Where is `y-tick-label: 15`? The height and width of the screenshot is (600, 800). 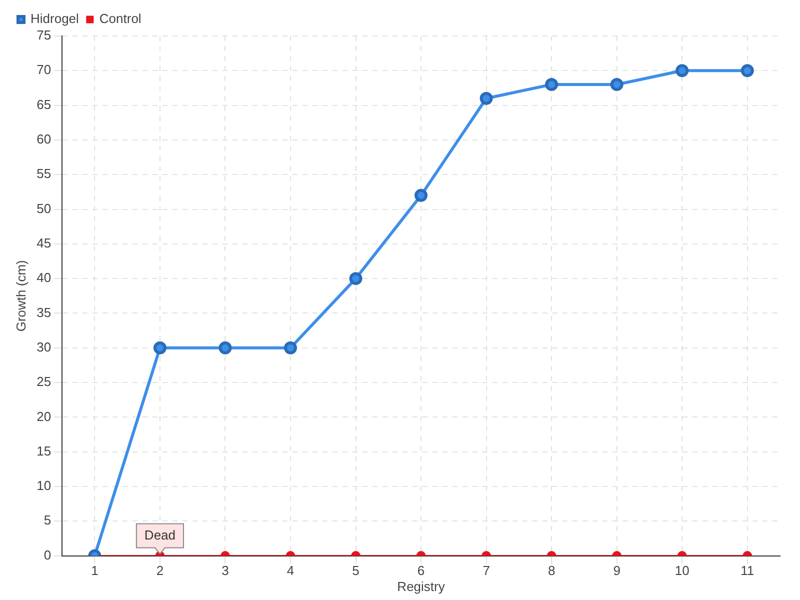
y-tick-label: 15 is located at coordinates (44, 450).